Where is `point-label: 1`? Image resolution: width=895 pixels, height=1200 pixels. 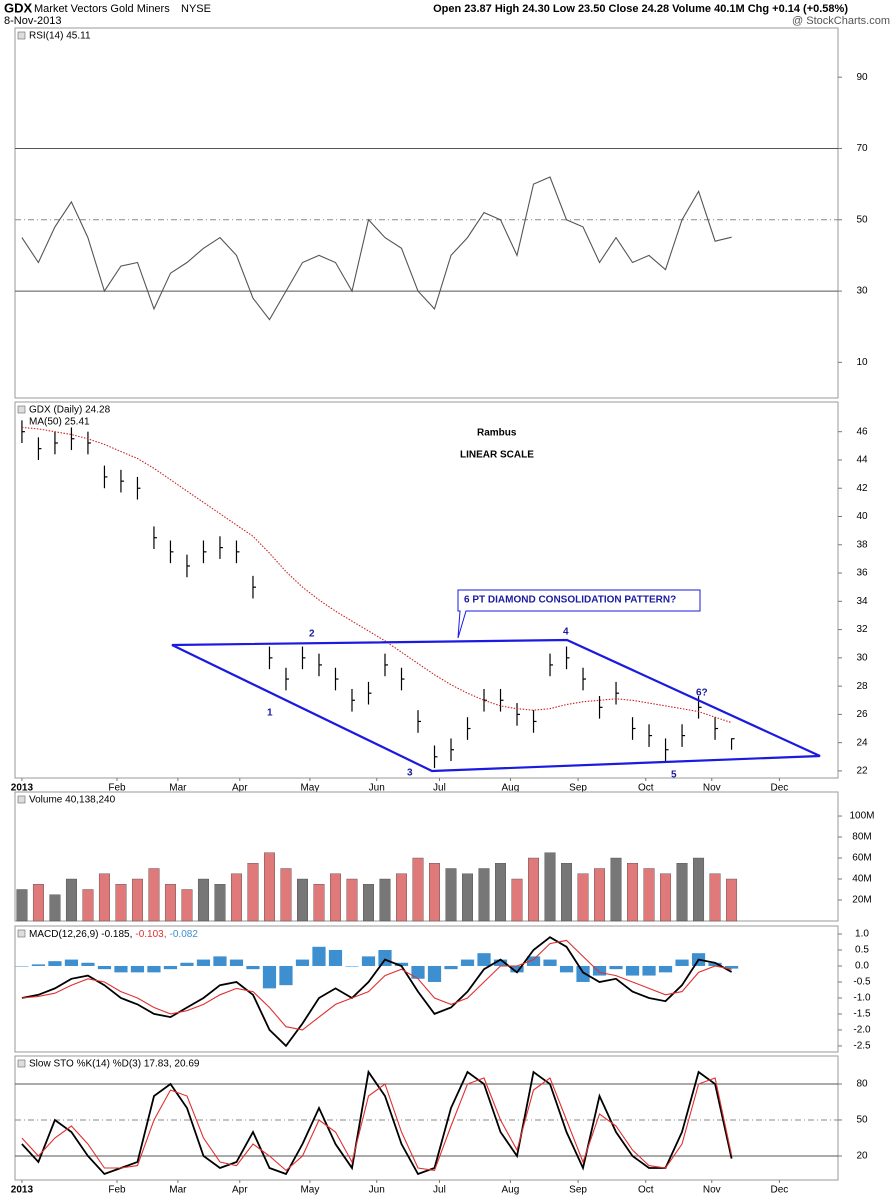 point-label: 1 is located at coordinates (270, 713).